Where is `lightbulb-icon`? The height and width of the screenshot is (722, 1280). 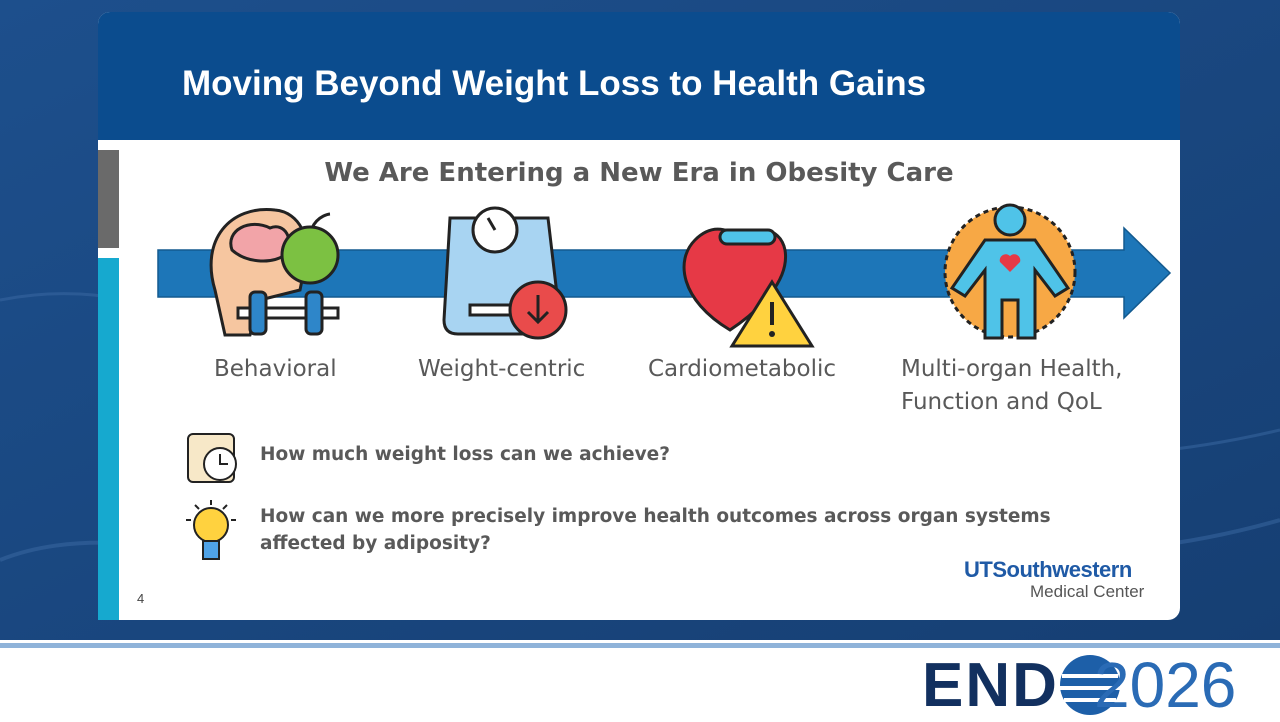 lightbulb-icon is located at coordinates (211, 530).